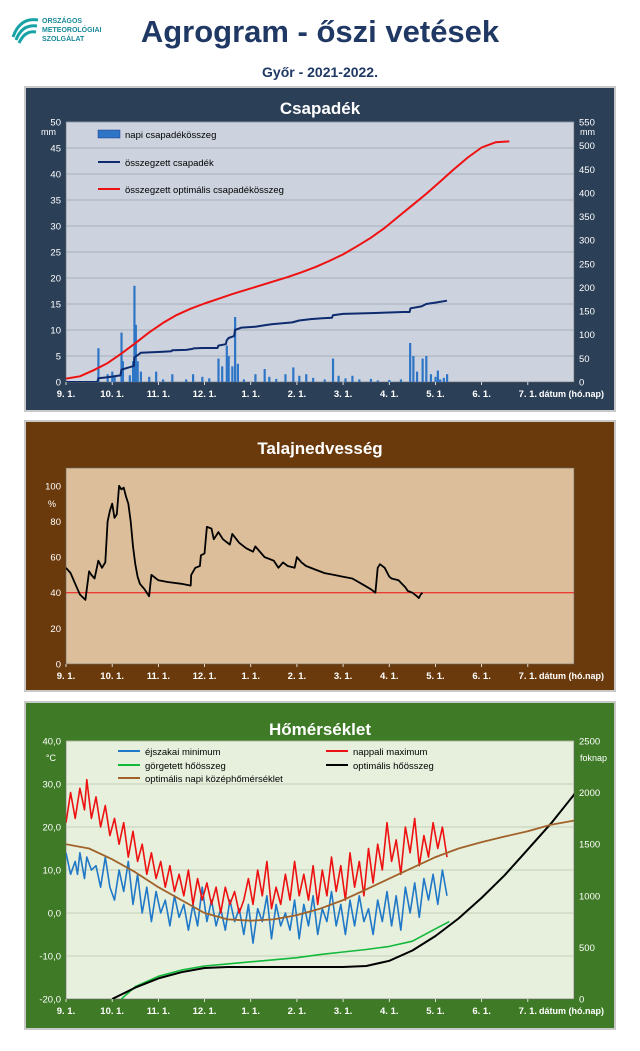 This screenshot has width=640, height=1051. Describe the element at coordinates (55, 279) in the screenshot. I see `y-tick-label-left: 20` at that location.